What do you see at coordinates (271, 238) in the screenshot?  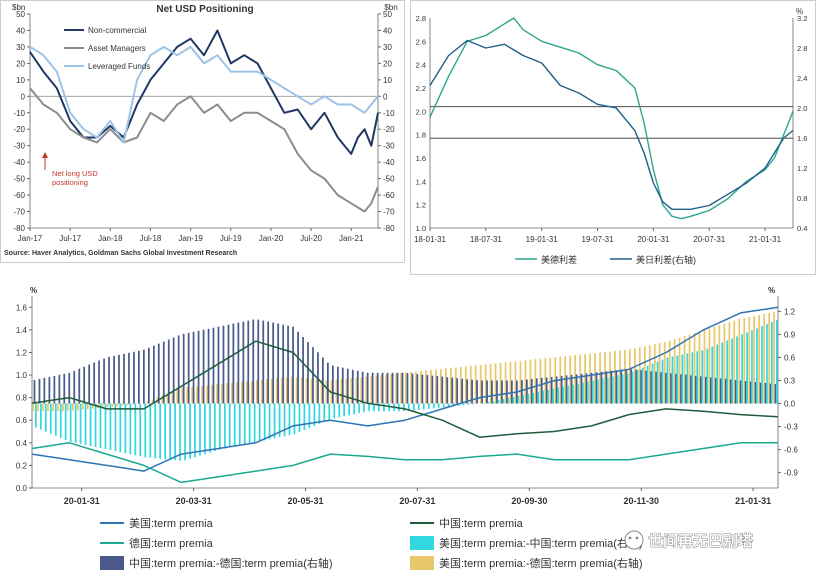 I see `x-tick-label: Jan-20` at bounding box center [271, 238].